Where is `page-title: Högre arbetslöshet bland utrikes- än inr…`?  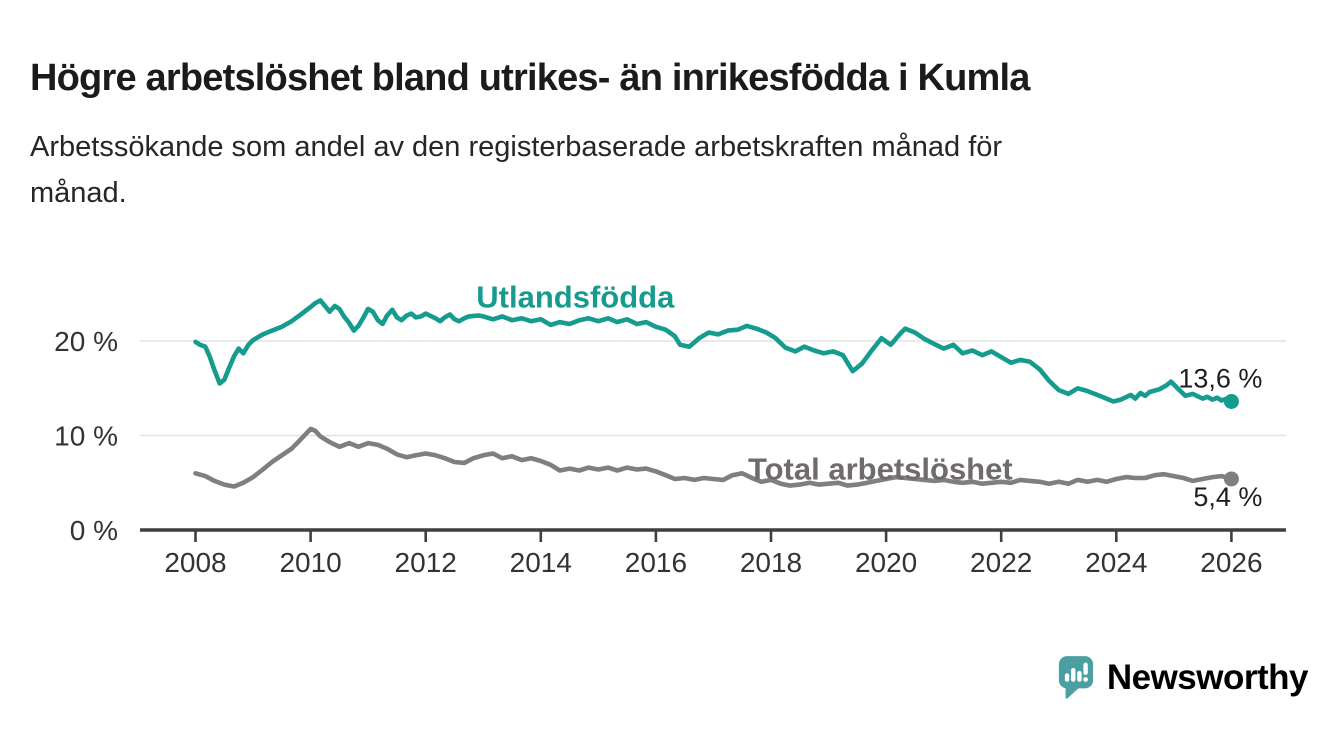 page-title: Högre arbetslöshet bland utrikes- än inr… is located at coordinates (530, 78).